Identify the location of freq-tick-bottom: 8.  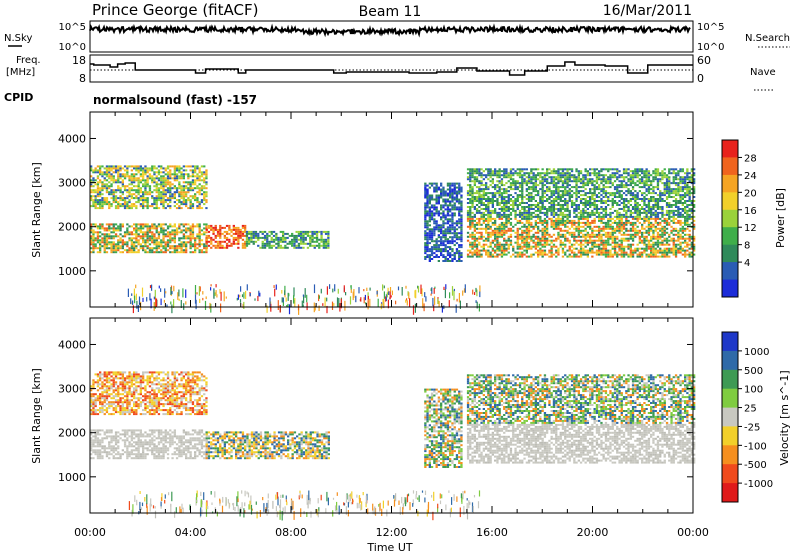
(82, 78).